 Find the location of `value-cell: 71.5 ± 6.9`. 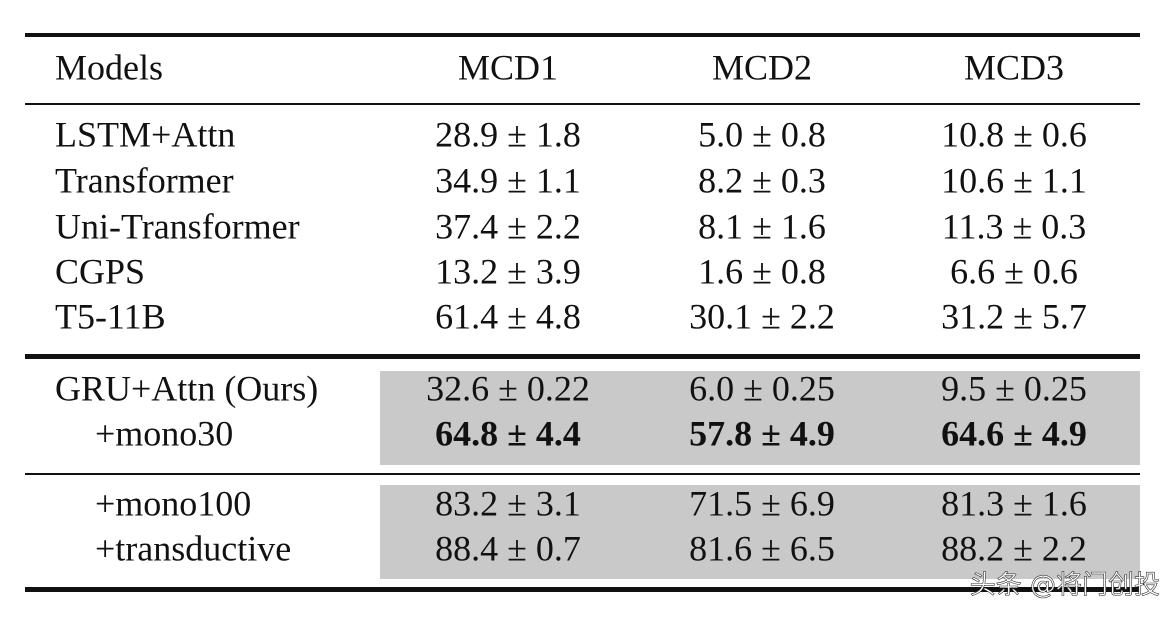

value-cell: 71.5 ± 6.9 is located at coordinates (762, 503).